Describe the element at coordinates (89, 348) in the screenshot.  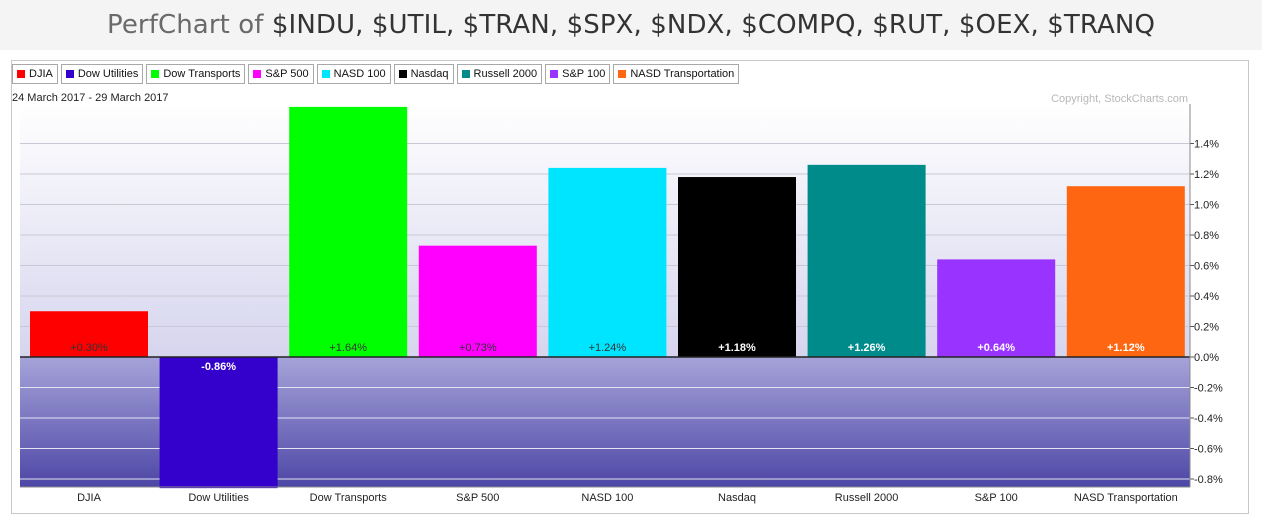
I see `bar-value-label: +0.30%` at that location.